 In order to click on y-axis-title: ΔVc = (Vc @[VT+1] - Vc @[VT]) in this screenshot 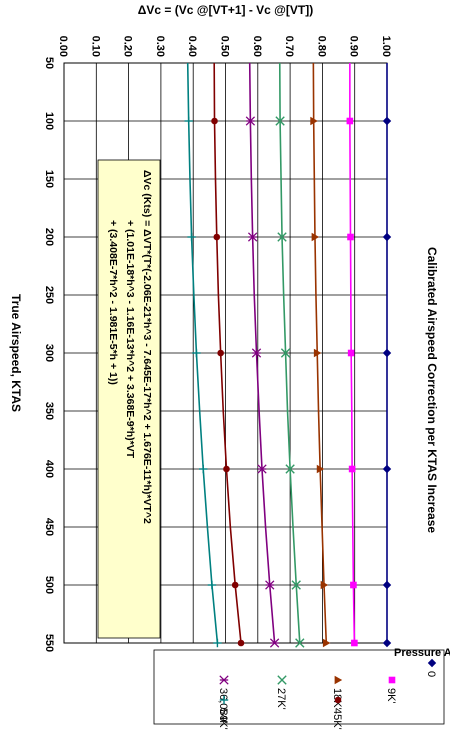, I will do `click(225, 10)`.